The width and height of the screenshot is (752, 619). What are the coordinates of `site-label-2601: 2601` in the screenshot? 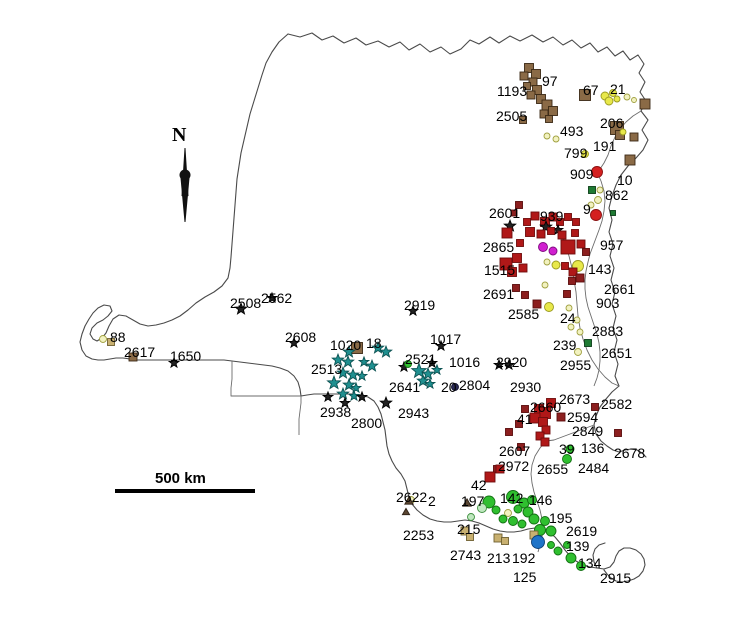 It's located at (505, 213).